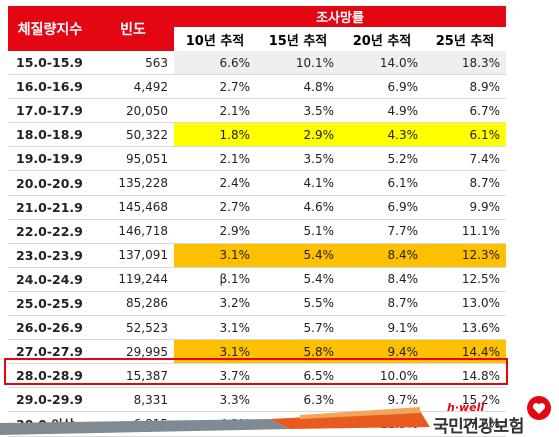 Image resolution: width=559 pixels, height=437 pixels. I want to click on rate-10yr-cell: β.1%, so click(215, 279).